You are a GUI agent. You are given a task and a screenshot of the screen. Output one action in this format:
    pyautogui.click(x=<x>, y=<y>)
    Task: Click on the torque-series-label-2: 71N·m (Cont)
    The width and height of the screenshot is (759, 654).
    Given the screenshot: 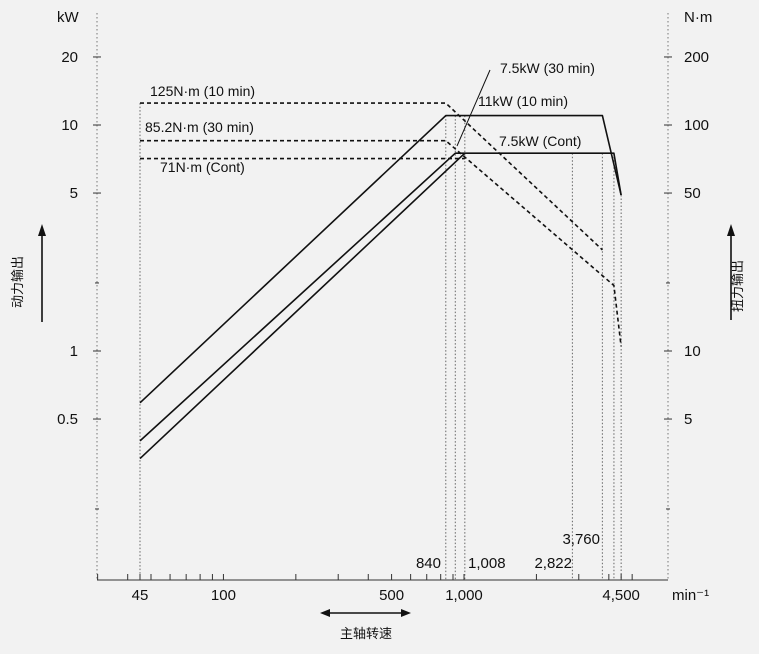 What is the action you would take?
    pyautogui.click(x=202, y=167)
    